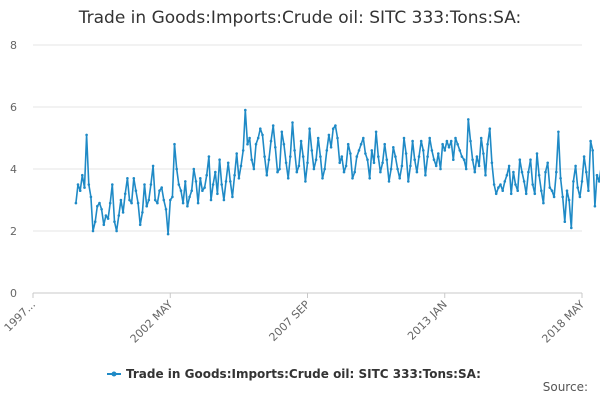 Image resolution: width=600 pixels, height=400 pixels. I want to click on y-tick-label: 8, so click(13, 45).